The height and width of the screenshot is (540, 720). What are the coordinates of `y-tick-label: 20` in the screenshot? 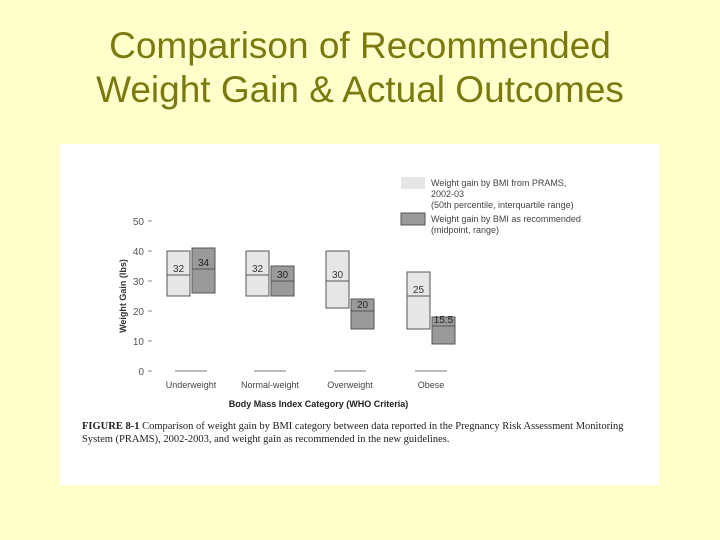 It's located at (139, 312).